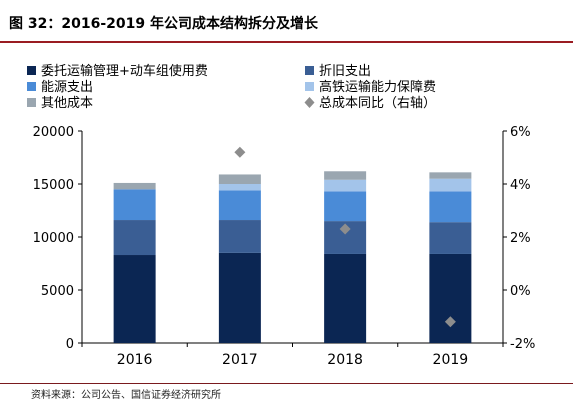  I want to click on right-tick-label: 2%, so click(520, 238).